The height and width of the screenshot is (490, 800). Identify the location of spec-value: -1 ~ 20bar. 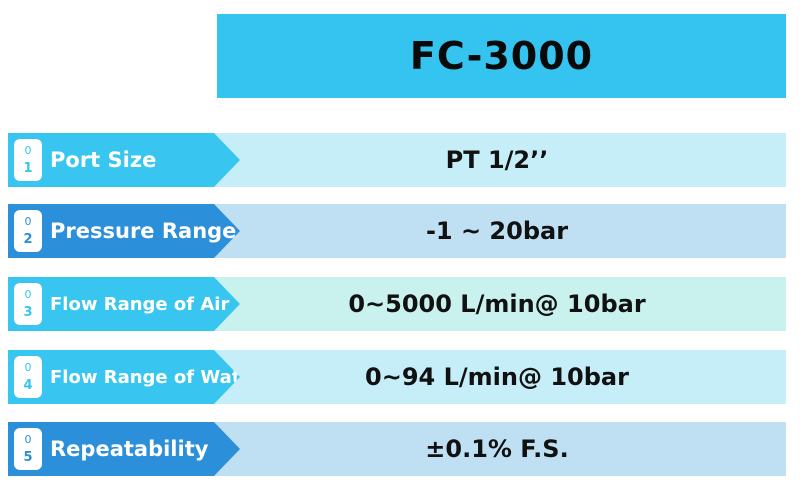
(497, 231).